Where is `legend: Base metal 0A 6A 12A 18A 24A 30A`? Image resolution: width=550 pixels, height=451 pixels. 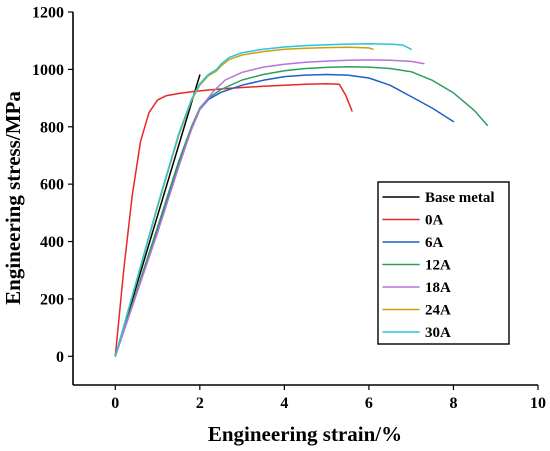
legend: Base metal 0A 6A 12A 18A 24A 30A is located at coordinates (443, 263).